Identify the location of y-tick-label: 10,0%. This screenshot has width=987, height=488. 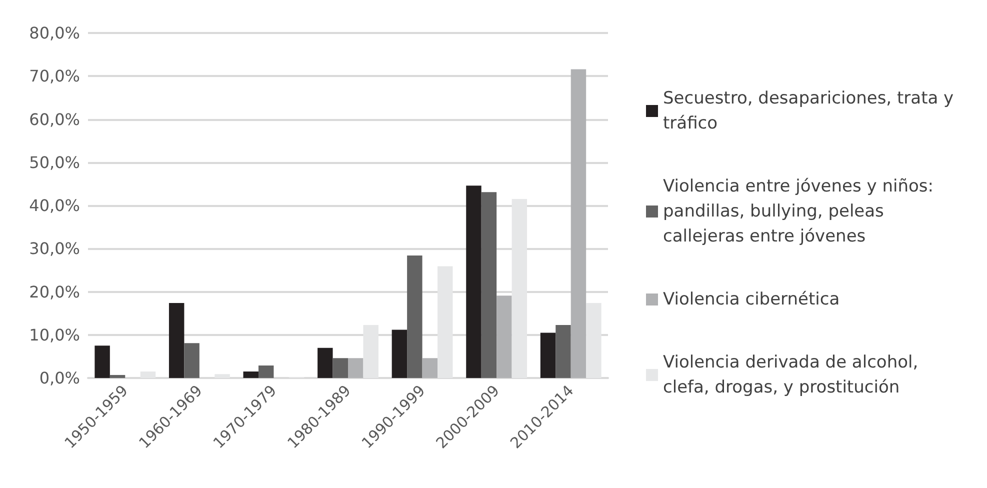
(54, 334).